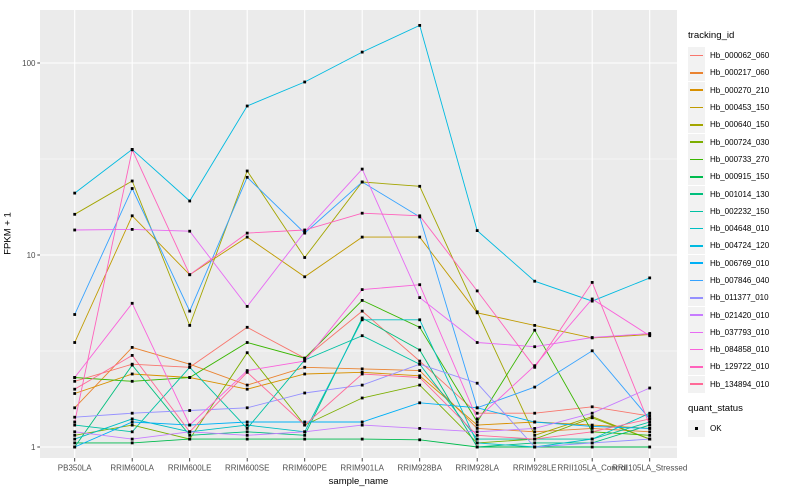 This screenshot has height=500, width=800. What do you see at coordinates (744, 177) in the screenshot?
I see `legend-item: Hb_000915_150` at bounding box center [744, 177].